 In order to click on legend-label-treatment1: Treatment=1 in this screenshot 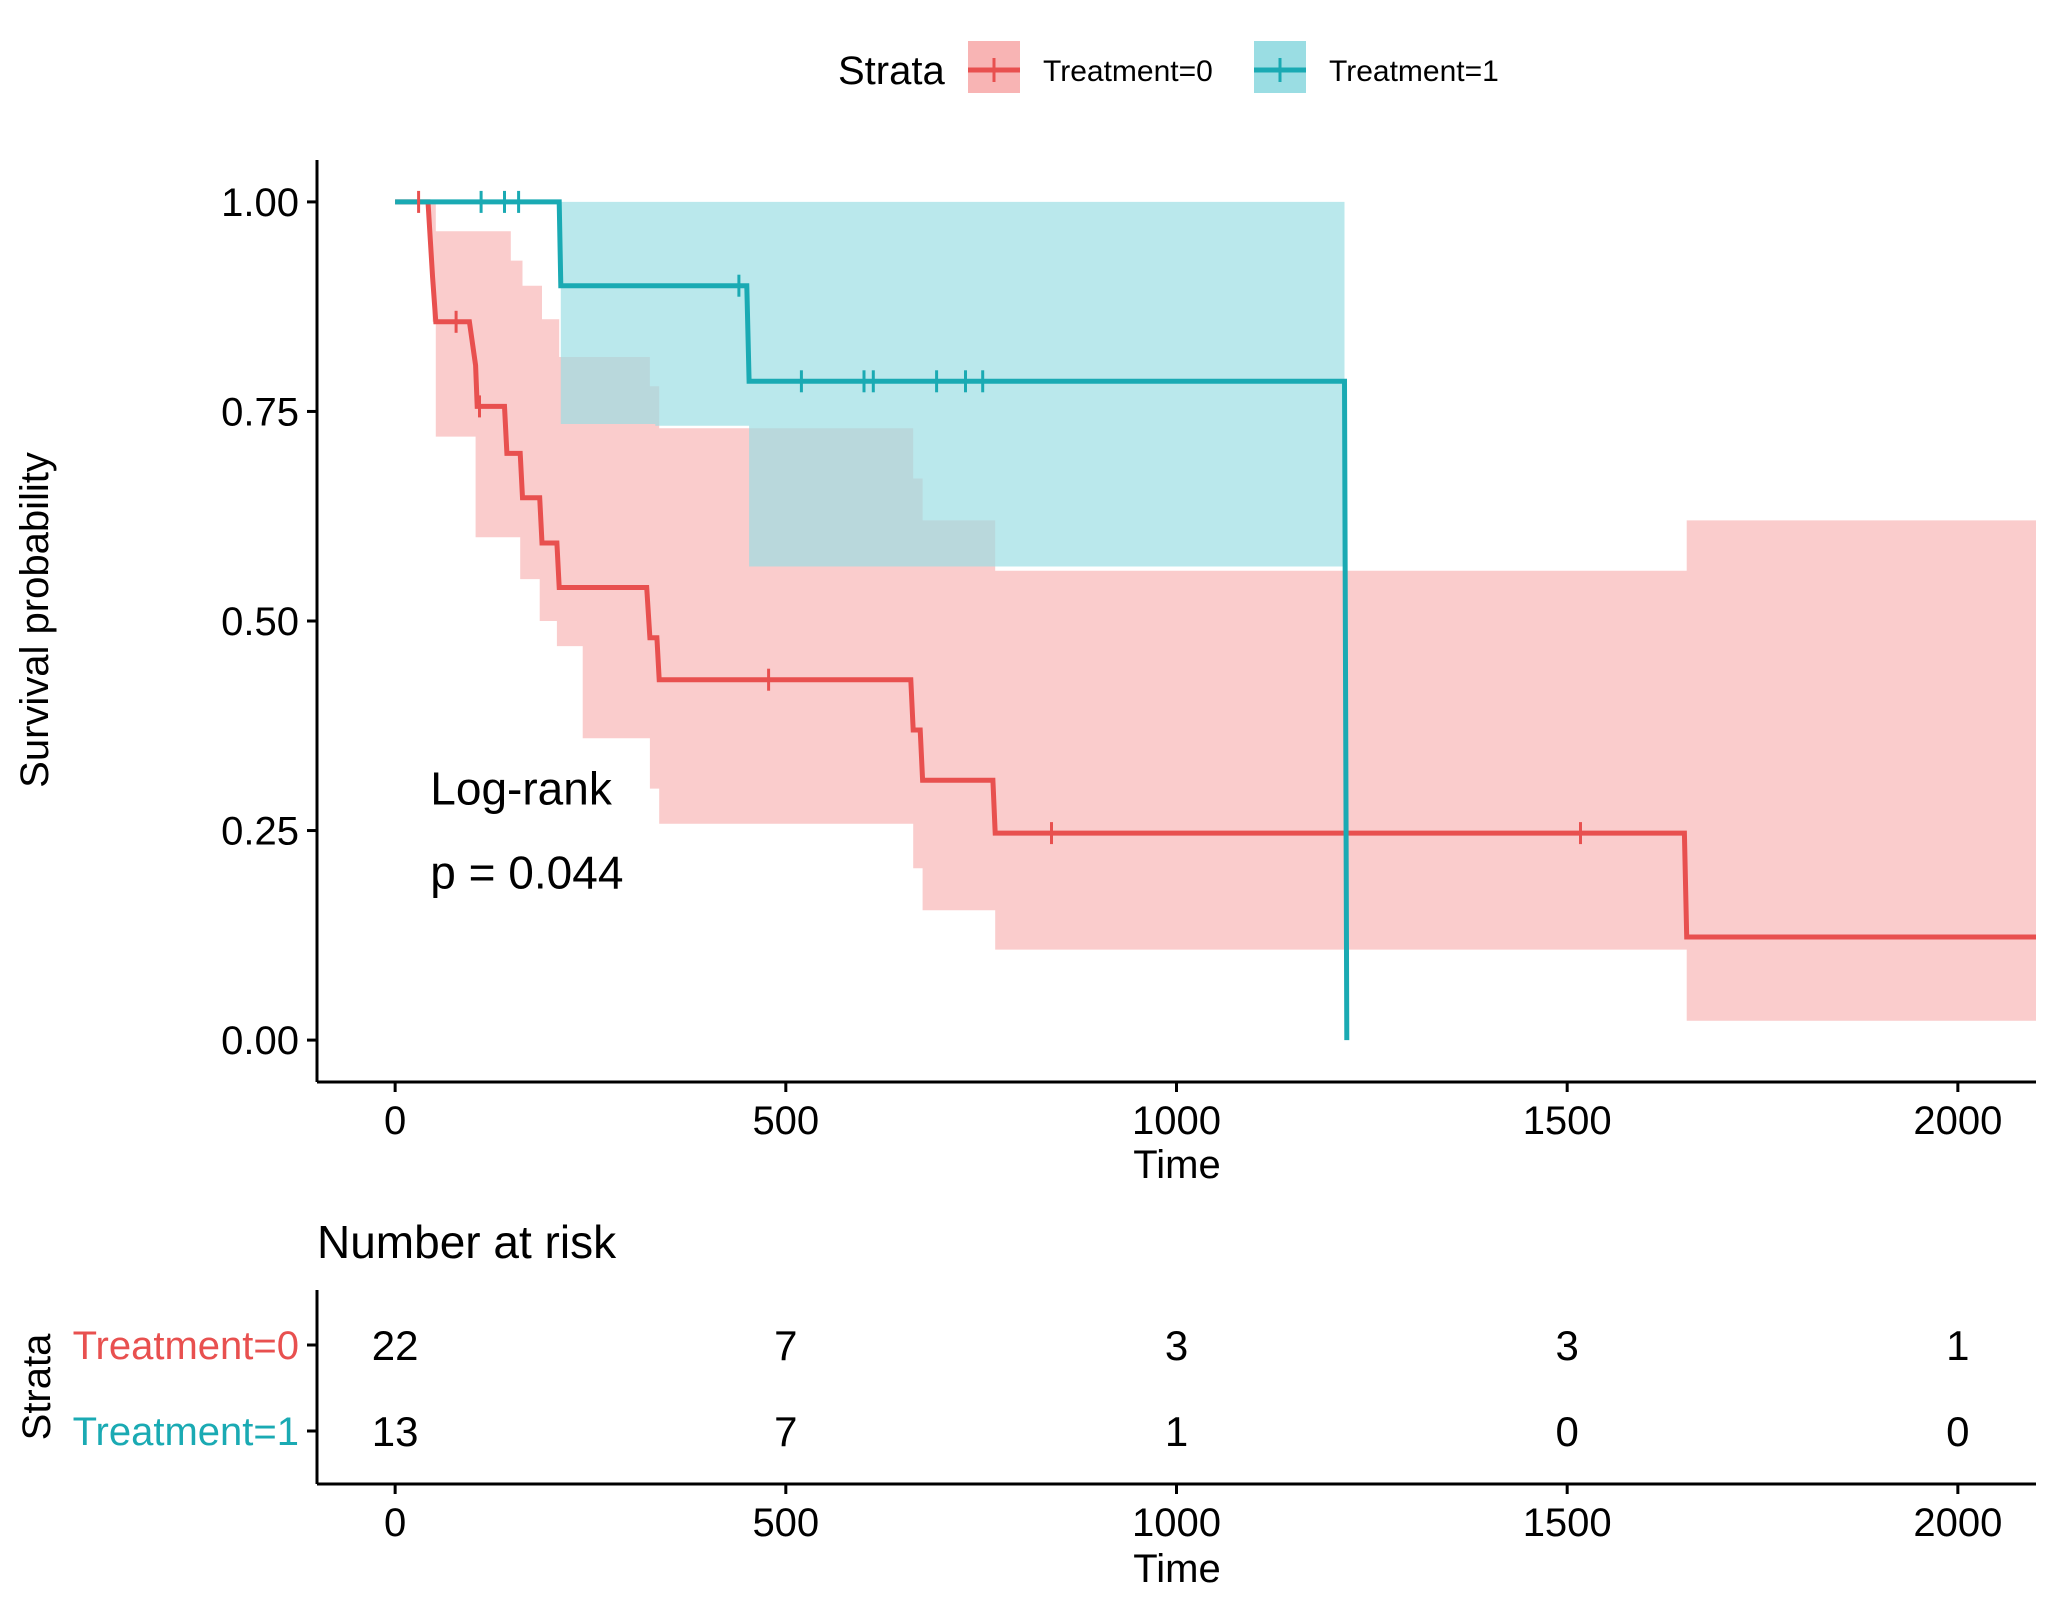, I will do `click(1414, 71)`.